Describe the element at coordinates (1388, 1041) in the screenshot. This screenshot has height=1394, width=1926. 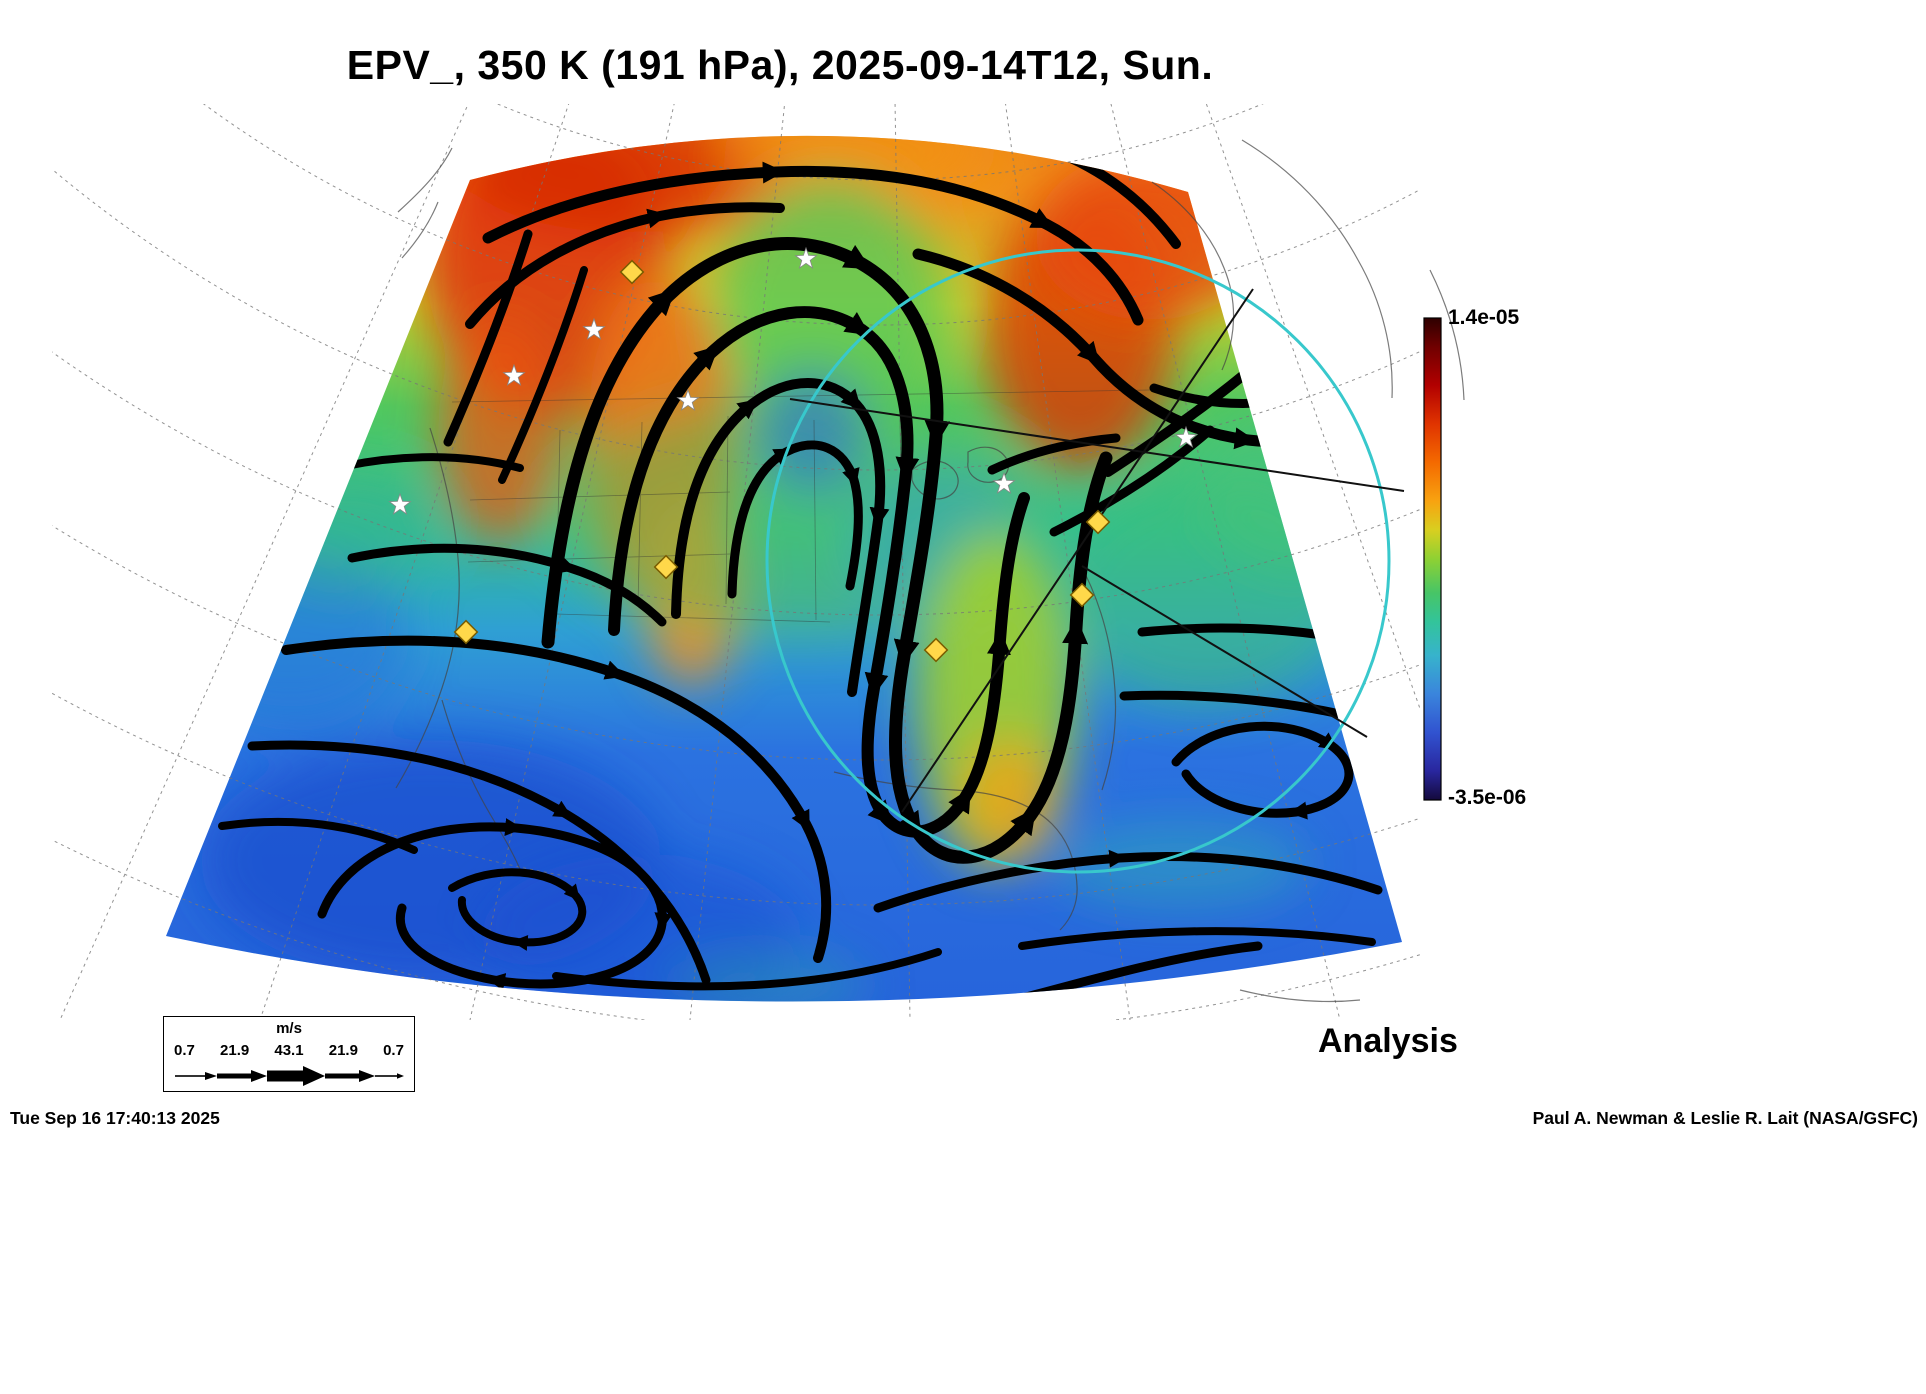
I see `analysis-label: Analysis` at that location.